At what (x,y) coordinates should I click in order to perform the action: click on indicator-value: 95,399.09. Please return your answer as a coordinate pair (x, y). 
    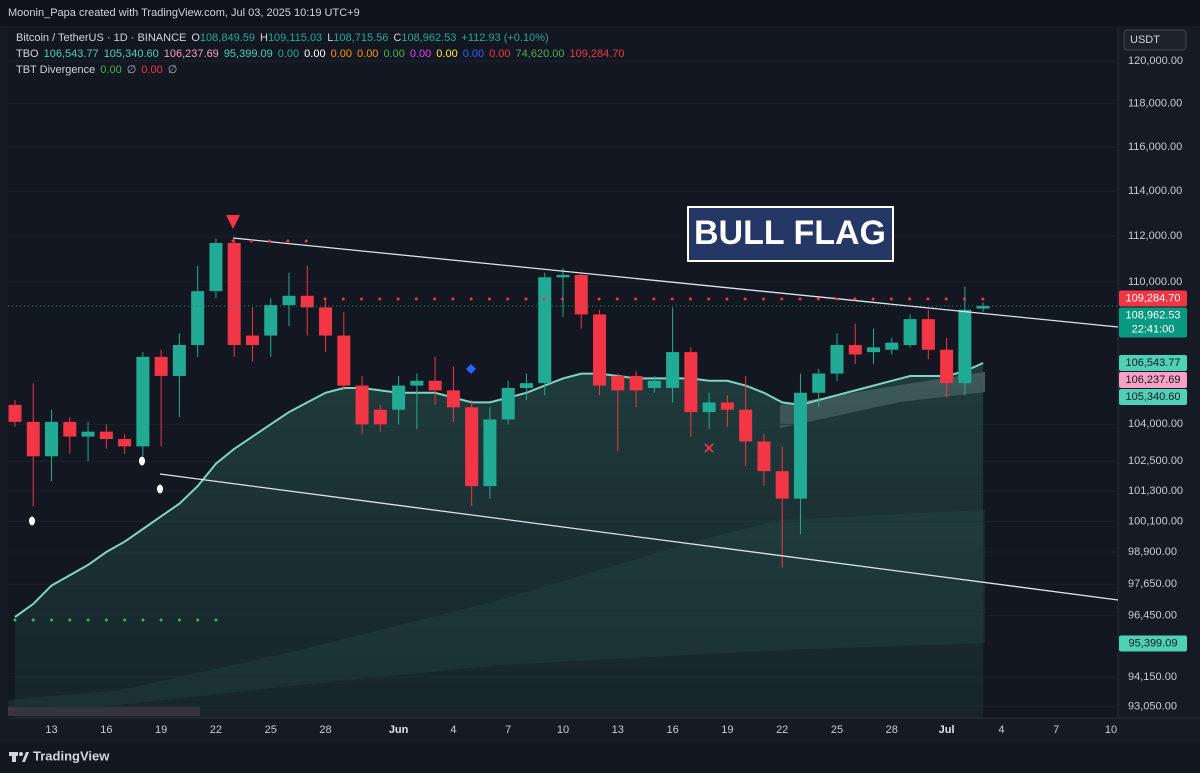
    Looking at the image, I should click on (248, 54).